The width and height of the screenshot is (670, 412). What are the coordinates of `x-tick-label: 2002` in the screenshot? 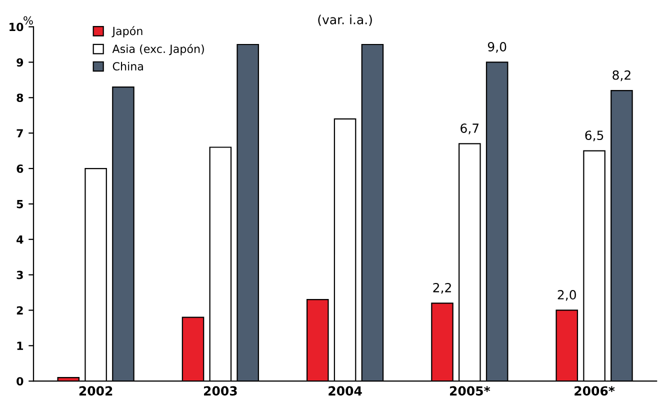 It's located at (95, 391).